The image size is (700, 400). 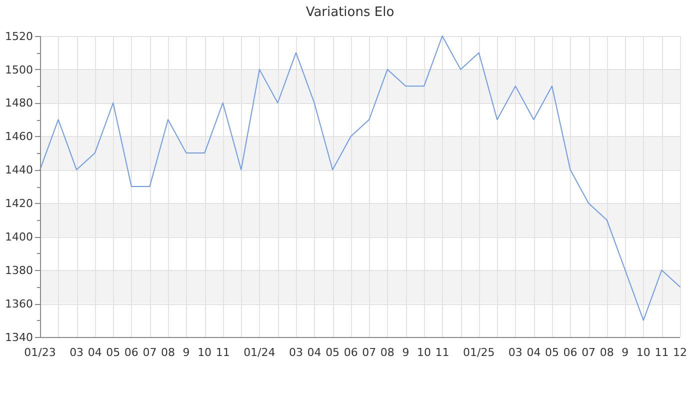 I want to click on y-tick-label: 1520, so click(x=19, y=36).